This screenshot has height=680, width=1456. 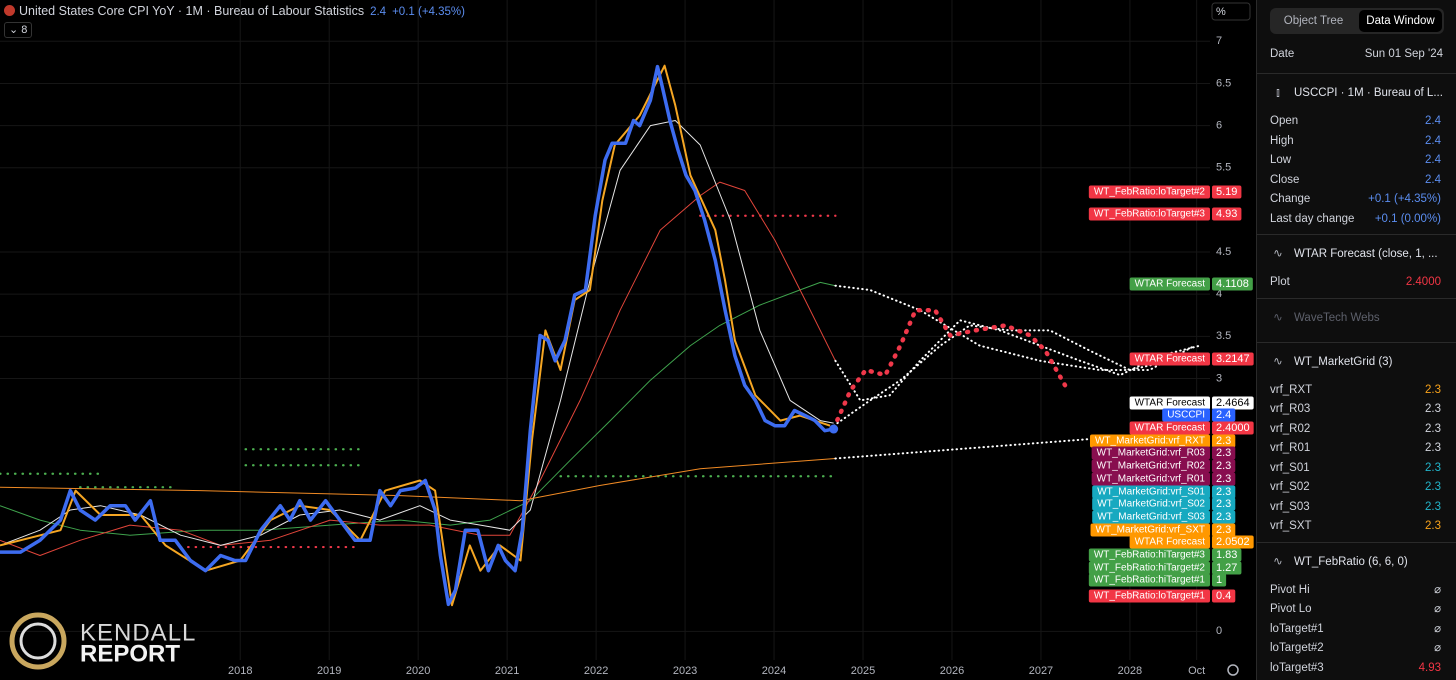 What do you see at coordinates (1356, 527) in the screenshot?
I see `data-row: vrf_SXT 2.3` at bounding box center [1356, 527].